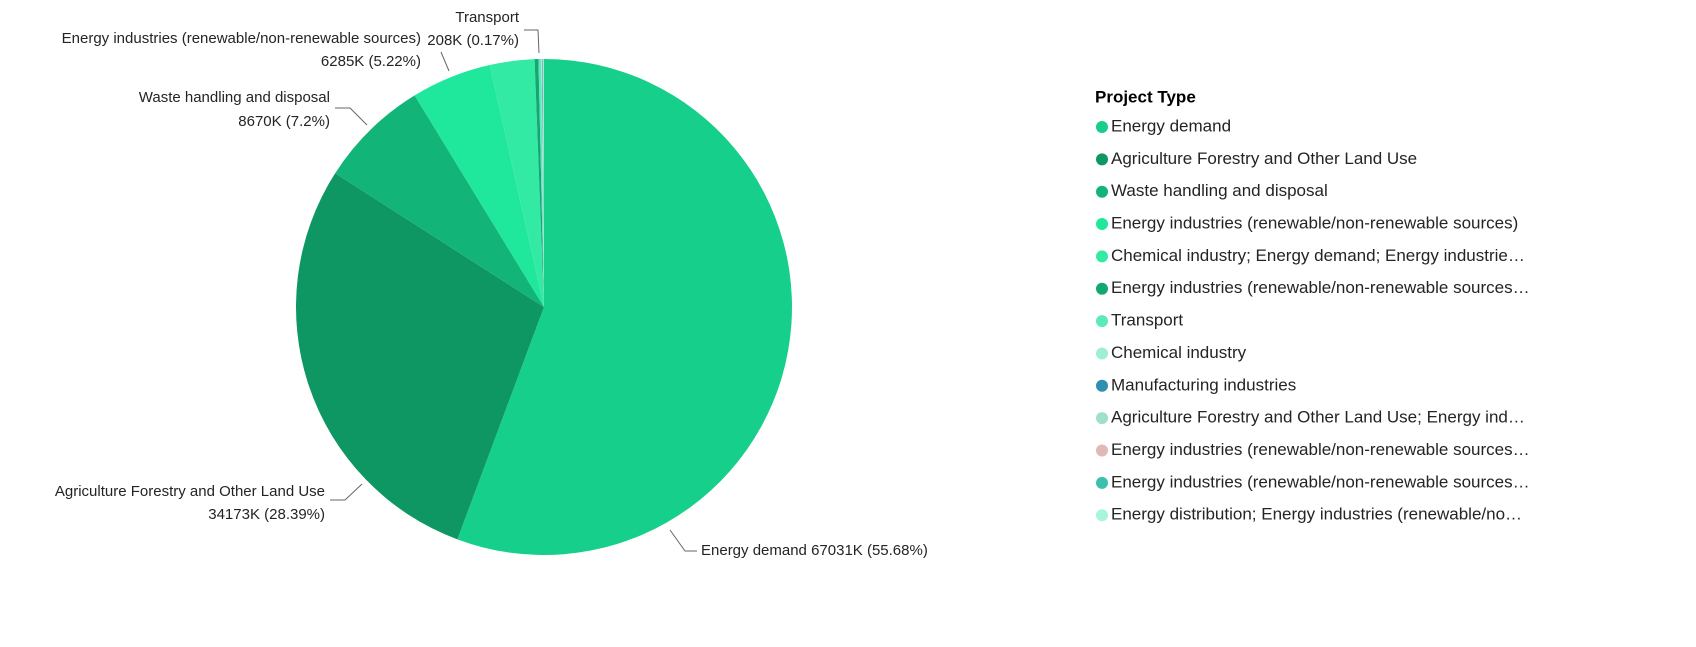 The width and height of the screenshot is (1696, 647). What do you see at coordinates (1179, 352) in the screenshot?
I see `legend-text: Chemical industry` at bounding box center [1179, 352].